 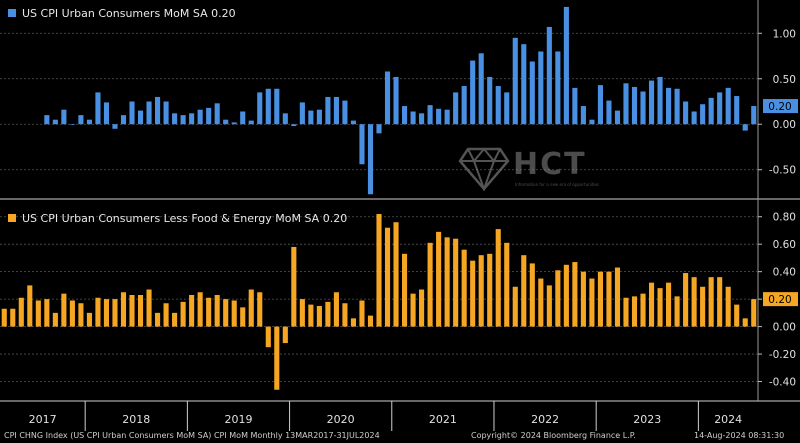 What do you see at coordinates (553, 435) in the screenshot?
I see `footer-copyright: Copyright© 2024 Bloomberg Finance L.P.` at bounding box center [553, 435].